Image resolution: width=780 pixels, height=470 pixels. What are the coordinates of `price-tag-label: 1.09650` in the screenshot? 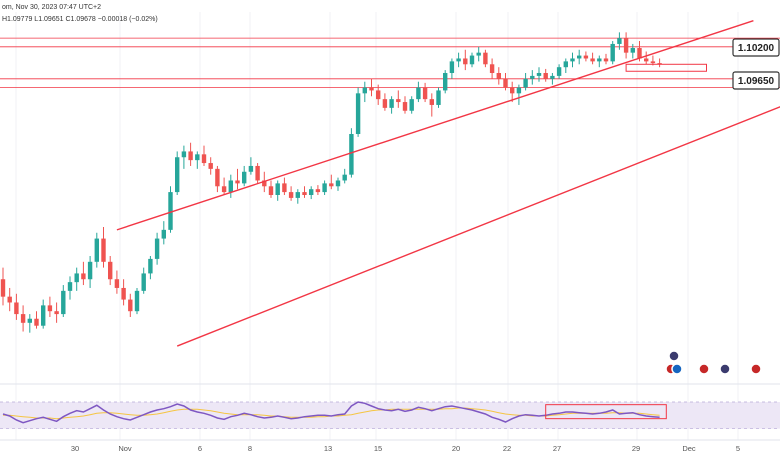 It's located at (756, 81).